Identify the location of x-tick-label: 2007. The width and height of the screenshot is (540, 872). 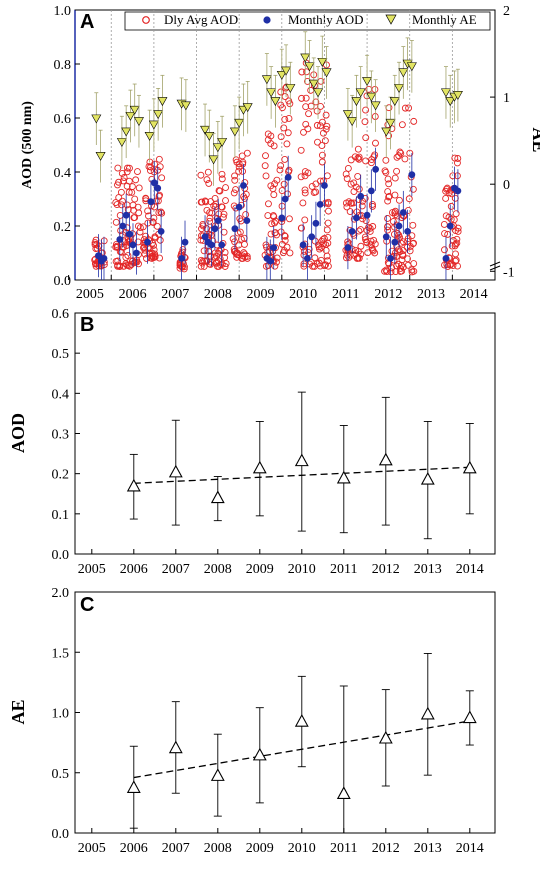
(176, 848).